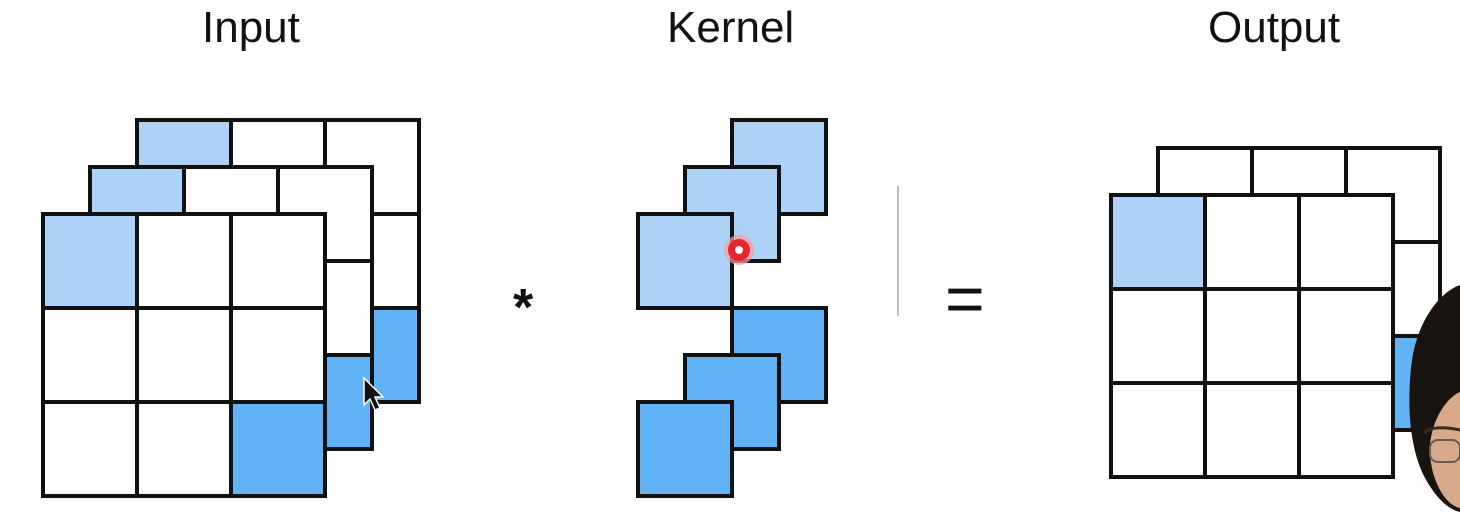 The height and width of the screenshot is (515, 1460). What do you see at coordinates (184, 355) in the screenshot?
I see `input-layer-front` at bounding box center [184, 355].